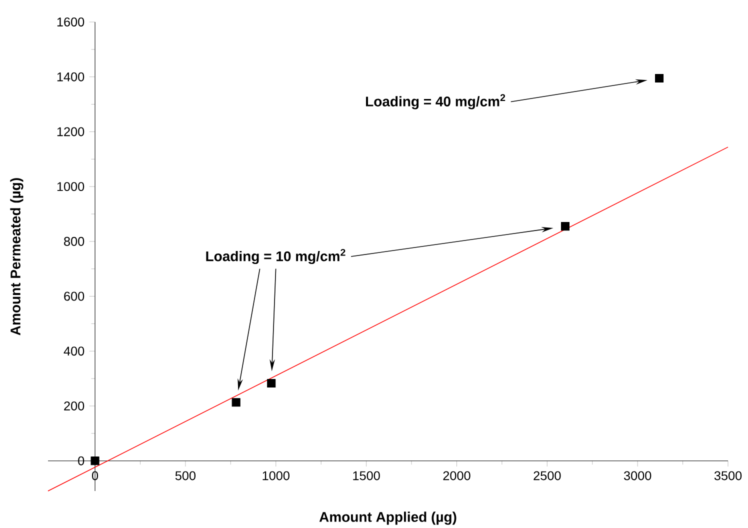  I want to click on annotation: Loading = 40 mg/cm$^{2}$, so click(436, 102).